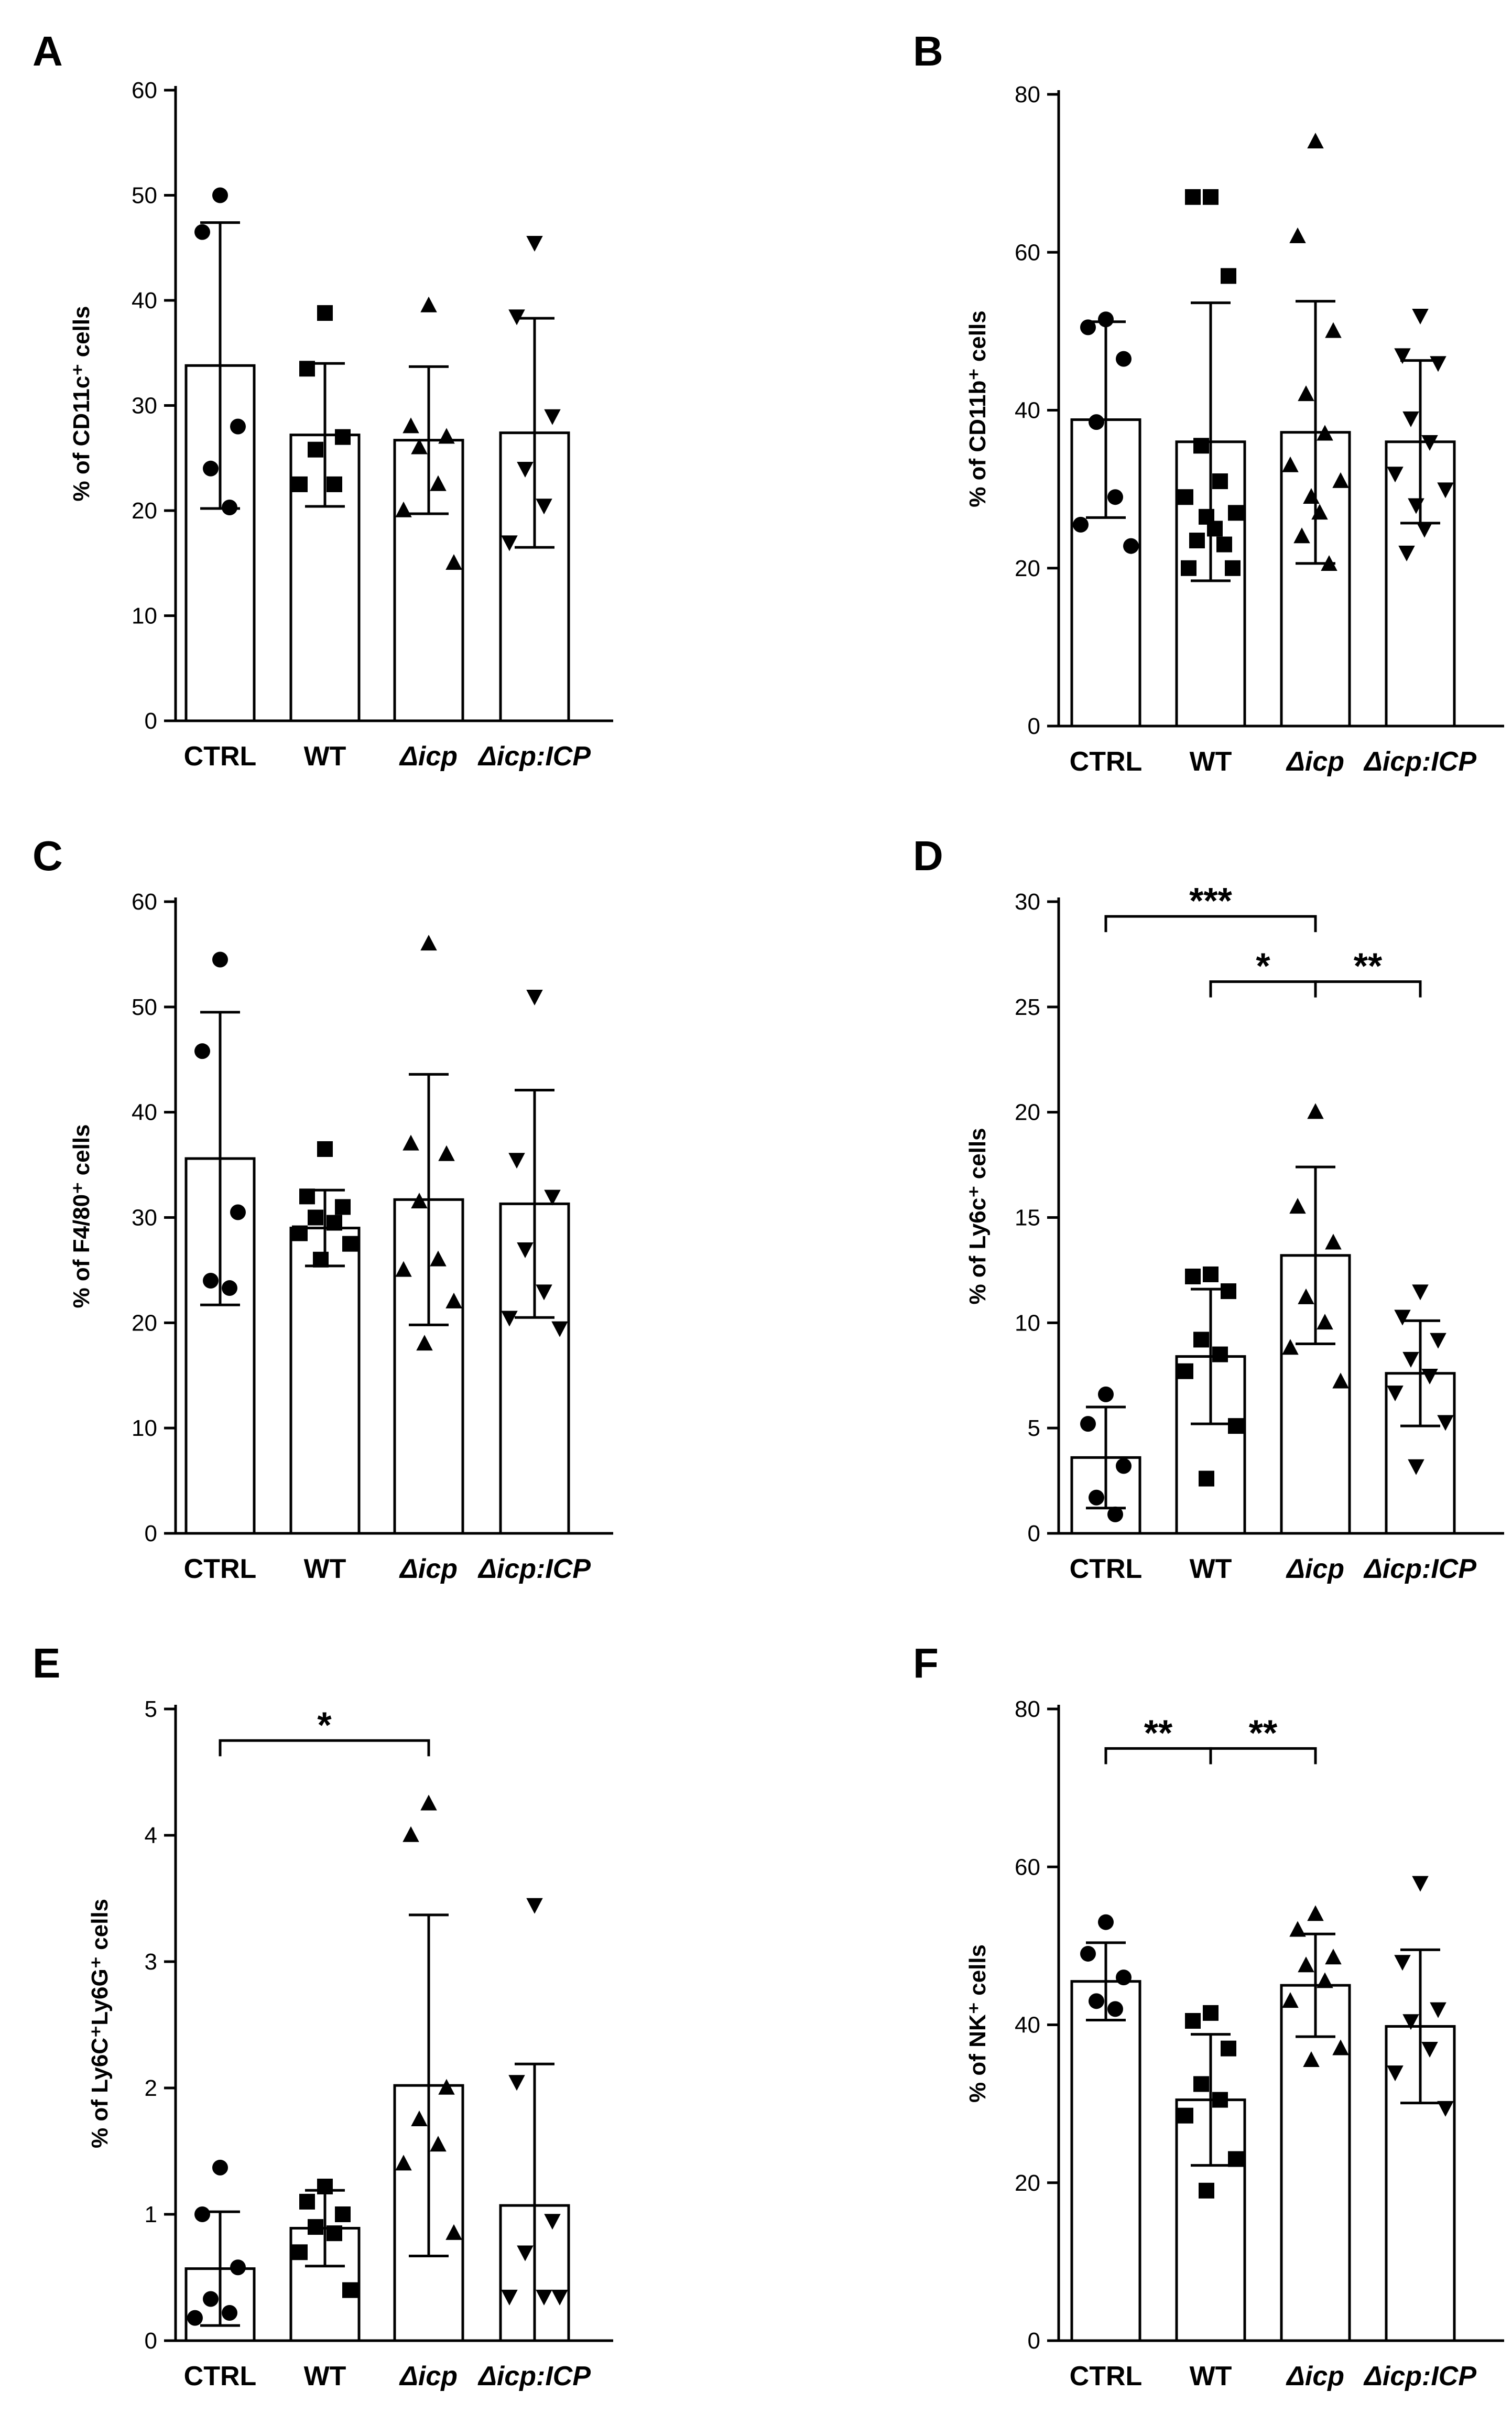  Describe the element at coordinates (1368, 966) in the screenshot. I see `significance-label: **` at that location.